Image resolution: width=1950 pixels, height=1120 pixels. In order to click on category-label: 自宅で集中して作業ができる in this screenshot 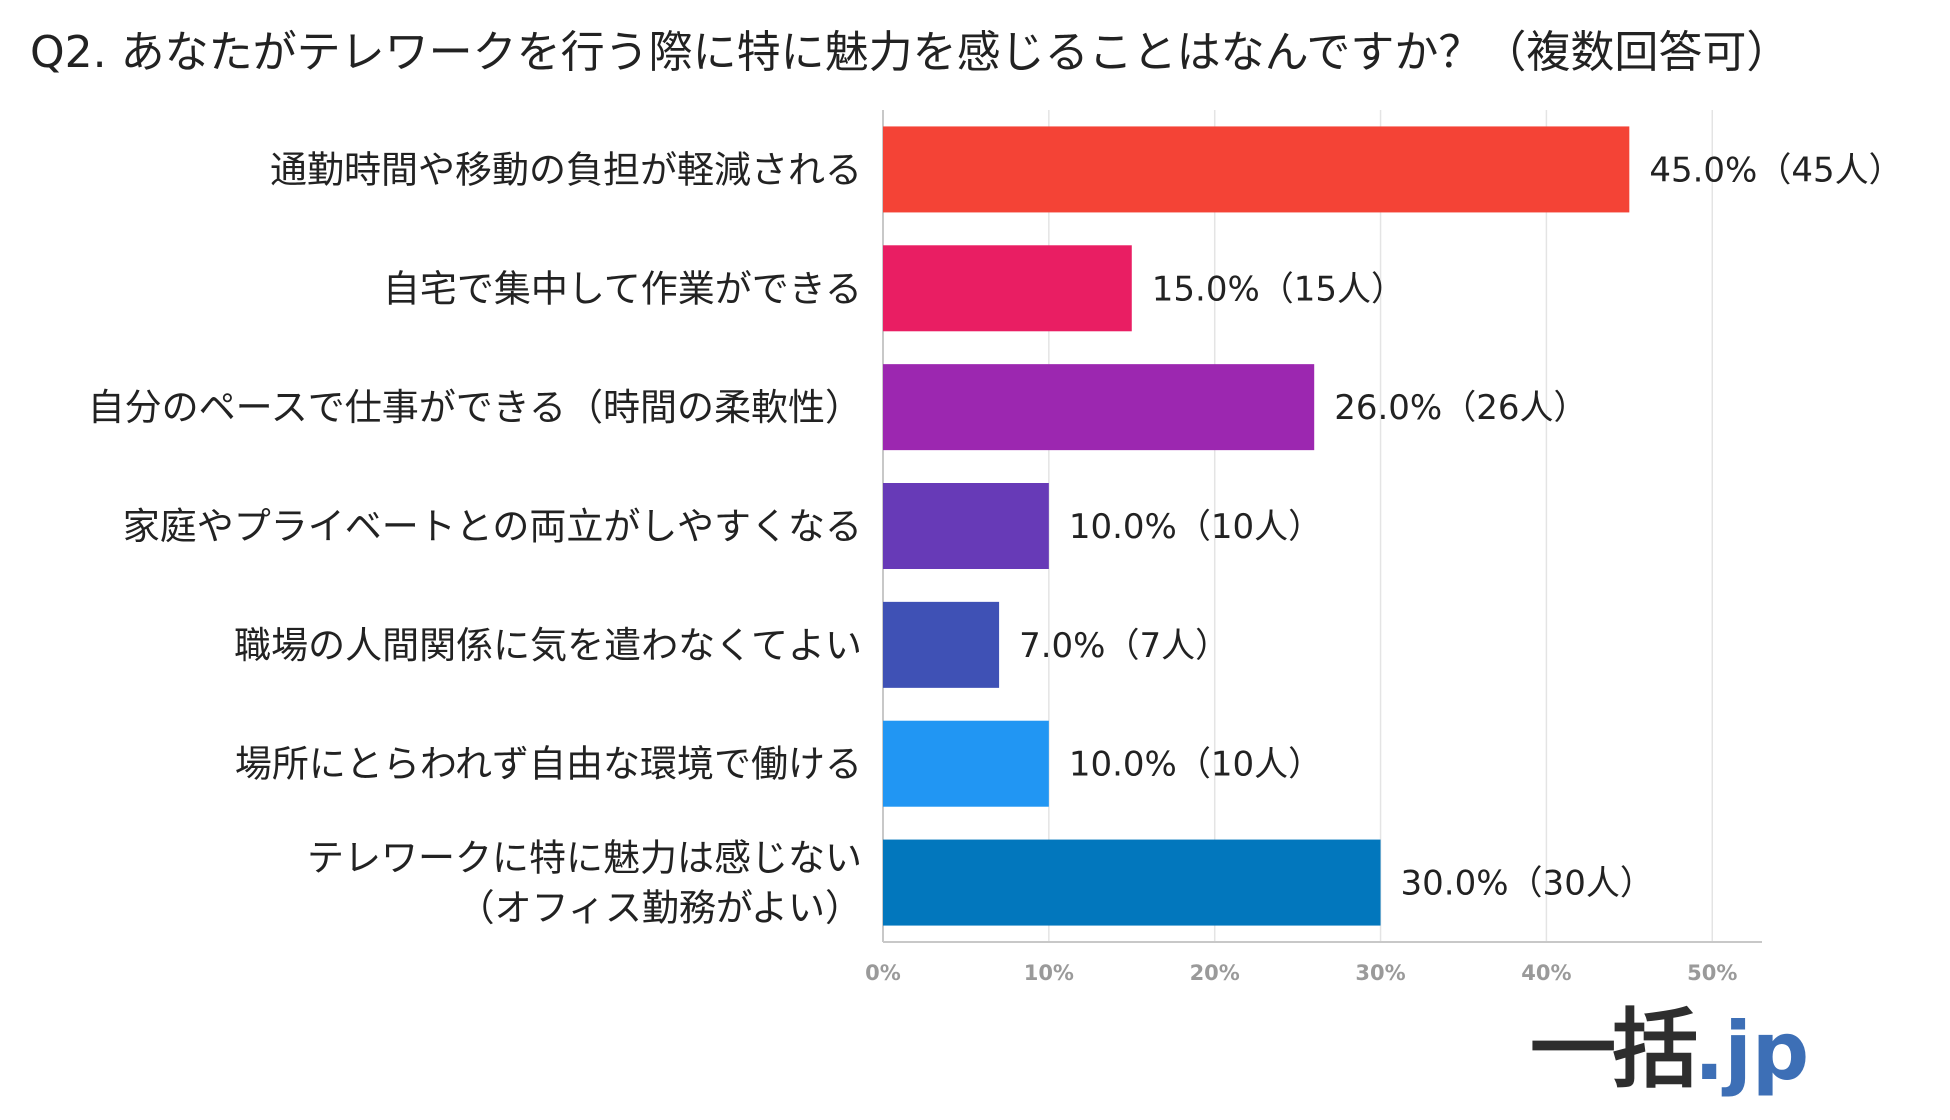, I will do `click(622, 288)`.